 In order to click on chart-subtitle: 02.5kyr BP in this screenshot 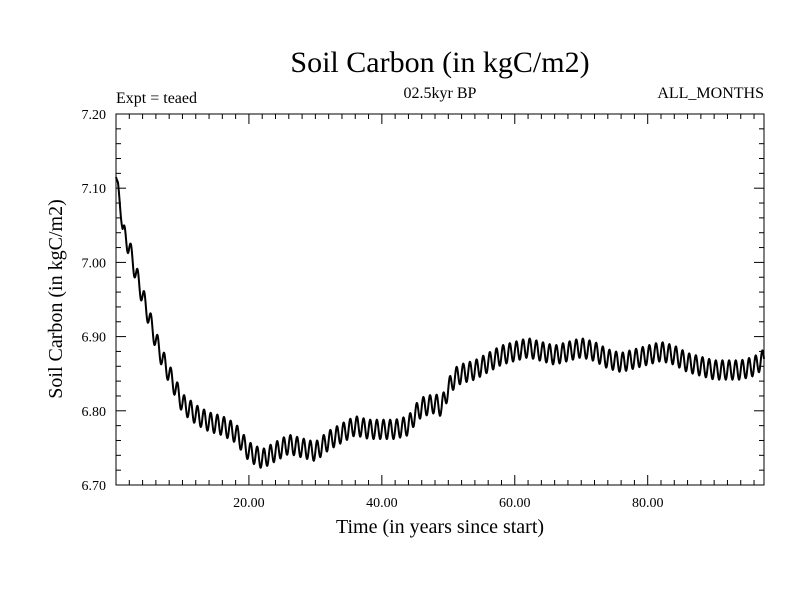, I will do `click(440, 93)`.